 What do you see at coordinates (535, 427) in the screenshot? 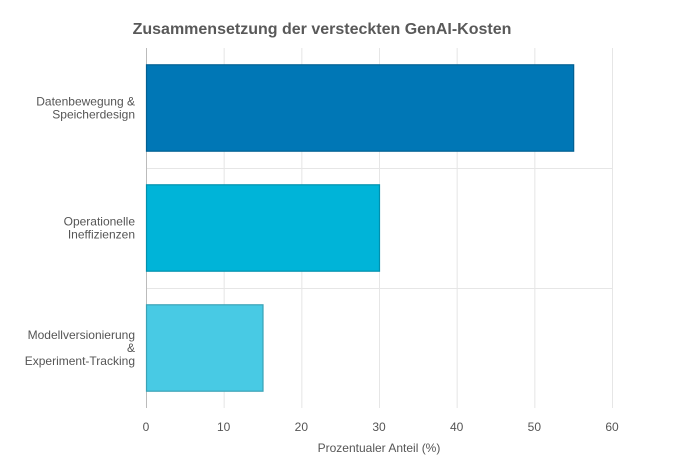
I see `x-tick-label: 50` at bounding box center [535, 427].